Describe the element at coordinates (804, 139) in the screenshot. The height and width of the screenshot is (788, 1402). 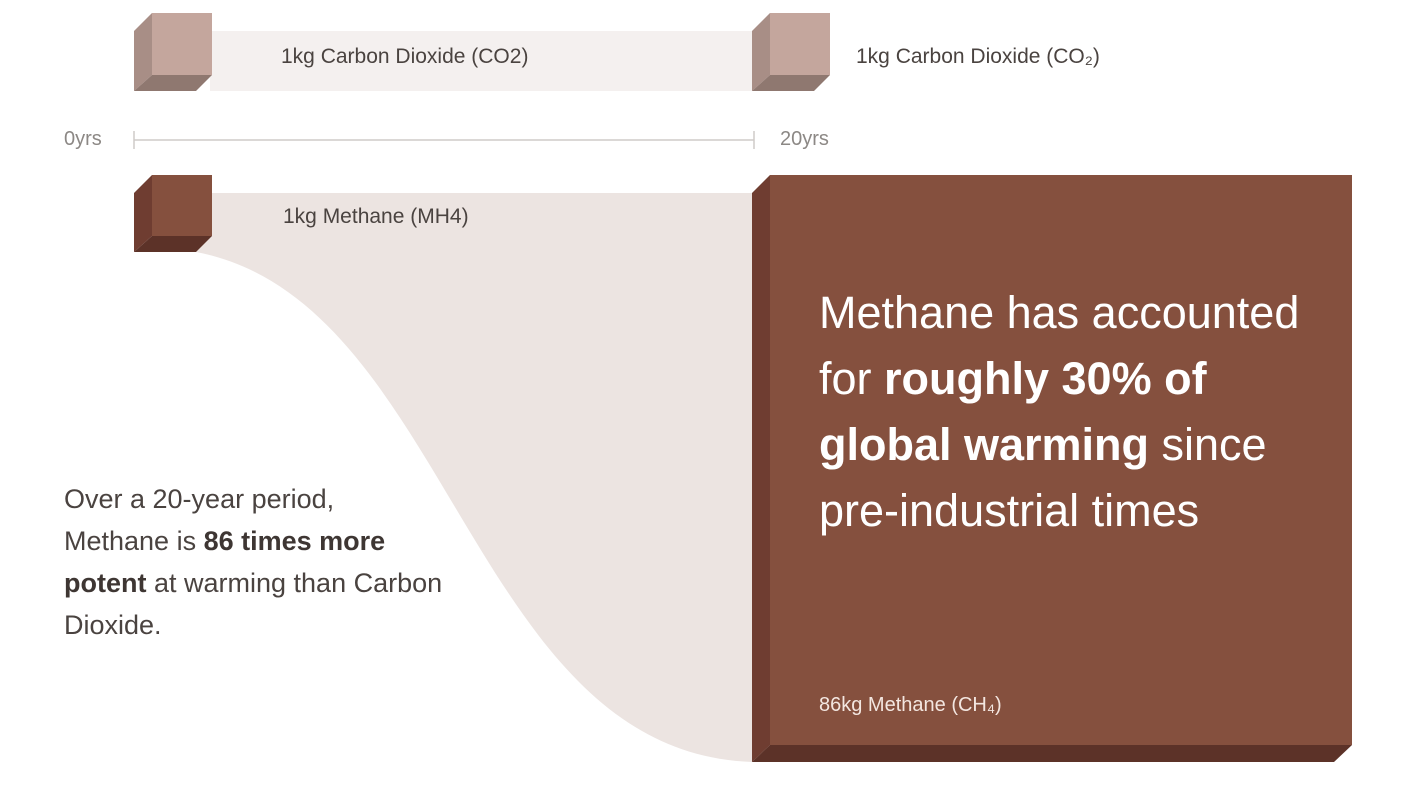
I see `timeline-end-label: 20yrs` at that location.